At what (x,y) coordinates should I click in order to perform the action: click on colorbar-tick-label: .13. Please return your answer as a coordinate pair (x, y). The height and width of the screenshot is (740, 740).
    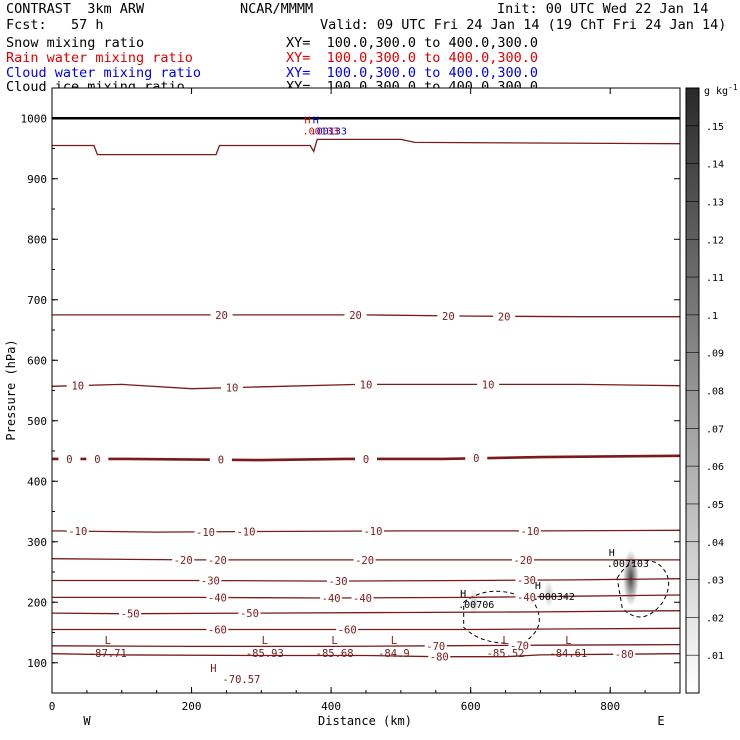
    Looking at the image, I should click on (715, 202).